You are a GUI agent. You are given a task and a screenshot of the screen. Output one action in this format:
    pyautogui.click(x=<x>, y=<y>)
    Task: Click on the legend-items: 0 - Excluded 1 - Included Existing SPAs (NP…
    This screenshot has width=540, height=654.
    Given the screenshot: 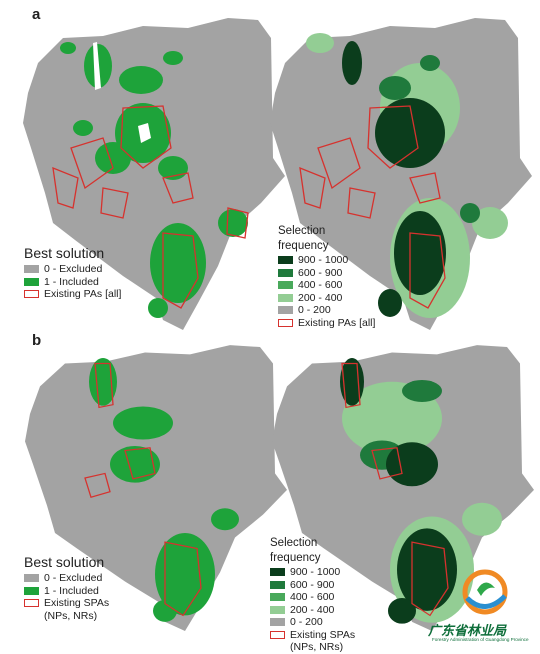 What is the action you would take?
    pyautogui.click(x=66, y=597)
    